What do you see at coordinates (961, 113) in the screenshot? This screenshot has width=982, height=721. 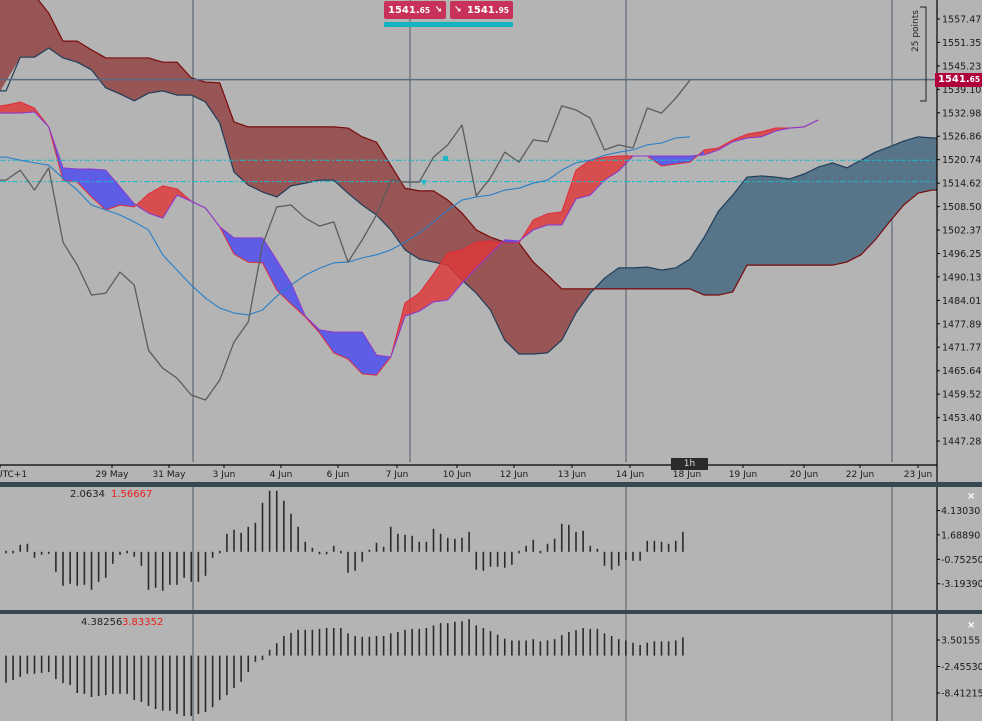 I see `price-axis-label: 1532.98` at bounding box center [961, 113].